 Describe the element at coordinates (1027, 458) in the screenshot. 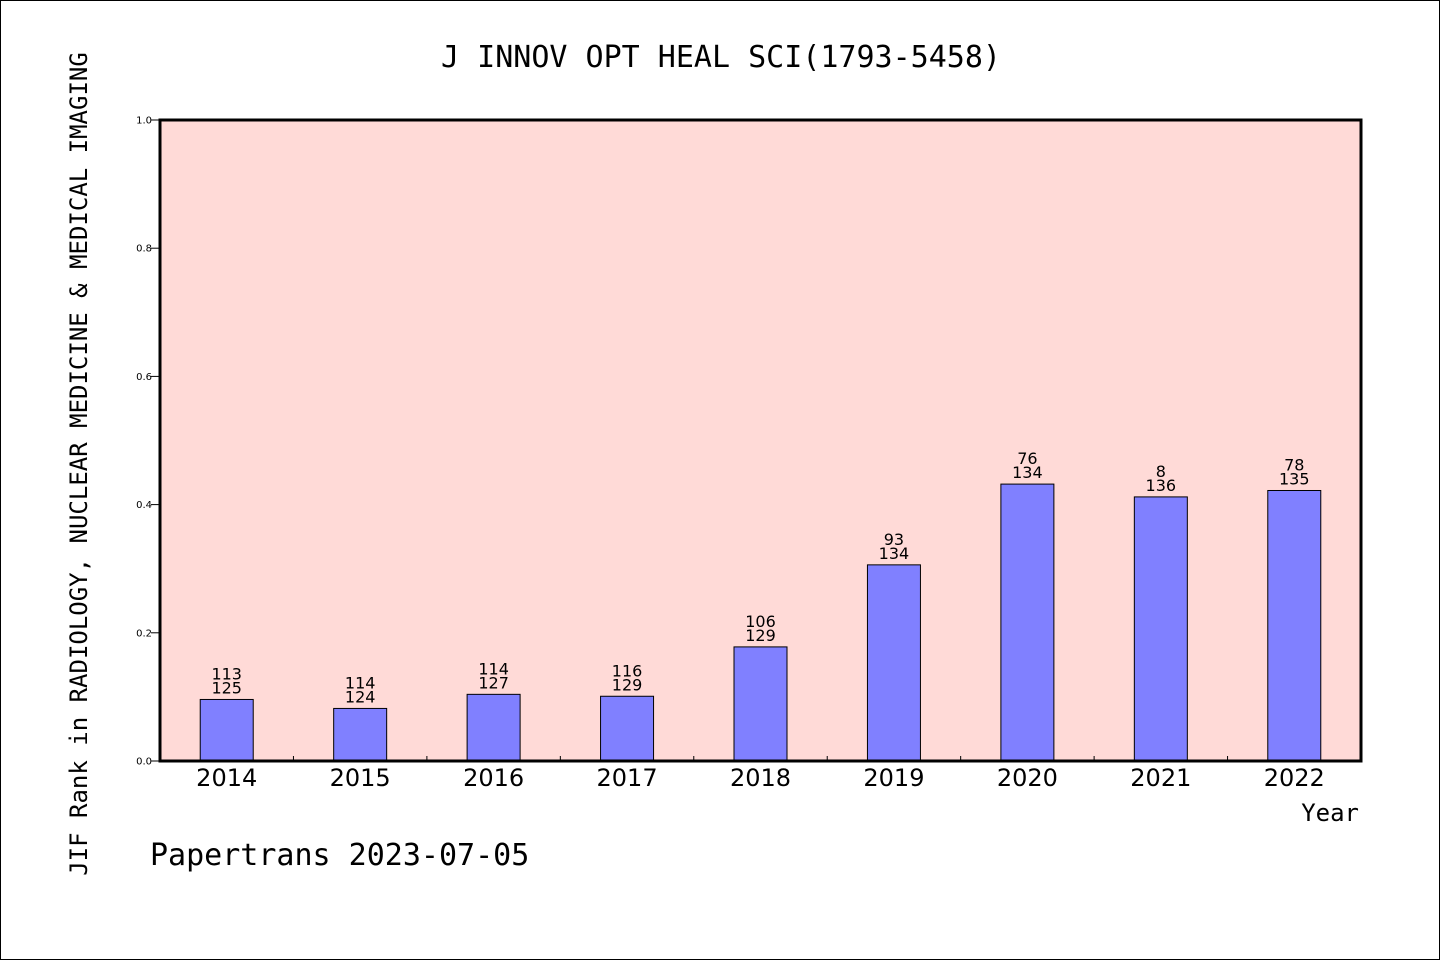

I see `bar-rank-label: 76` at that location.